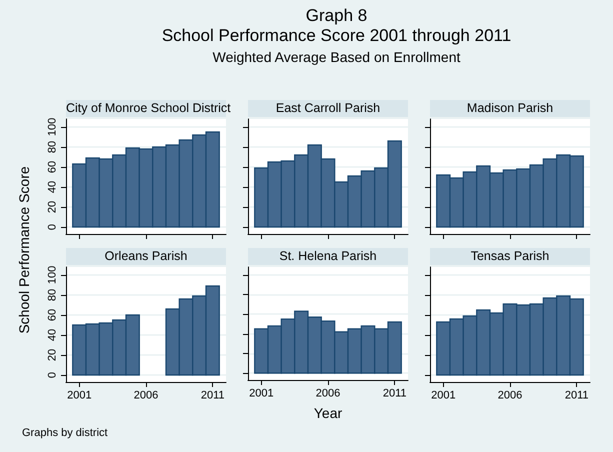  What do you see at coordinates (328, 256) in the screenshot?
I see `chart-title: St. Helena Parish` at bounding box center [328, 256].